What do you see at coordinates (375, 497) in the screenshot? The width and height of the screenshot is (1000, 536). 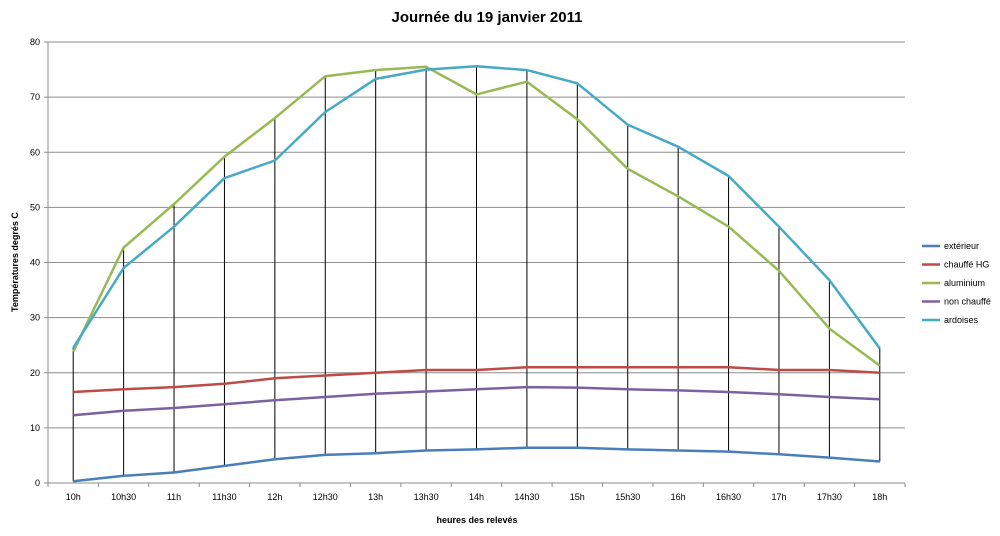 I see `x-tick-label: 13h` at bounding box center [375, 497].